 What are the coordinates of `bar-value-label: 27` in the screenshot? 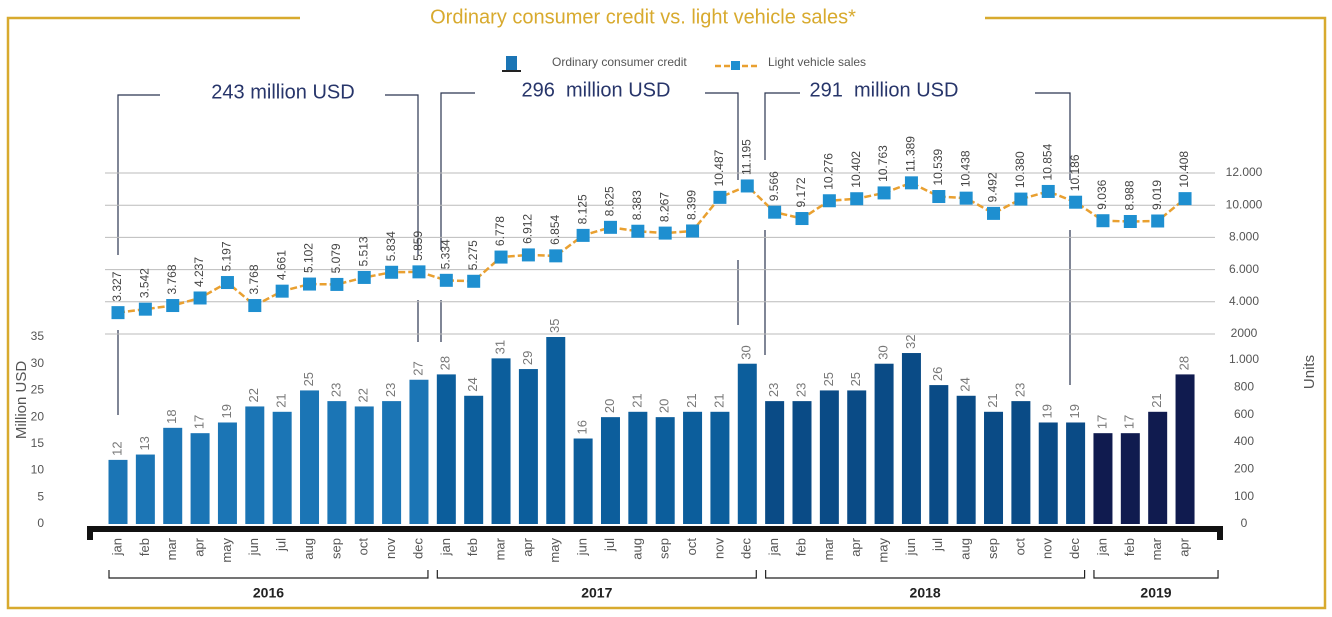 It's located at (417, 368).